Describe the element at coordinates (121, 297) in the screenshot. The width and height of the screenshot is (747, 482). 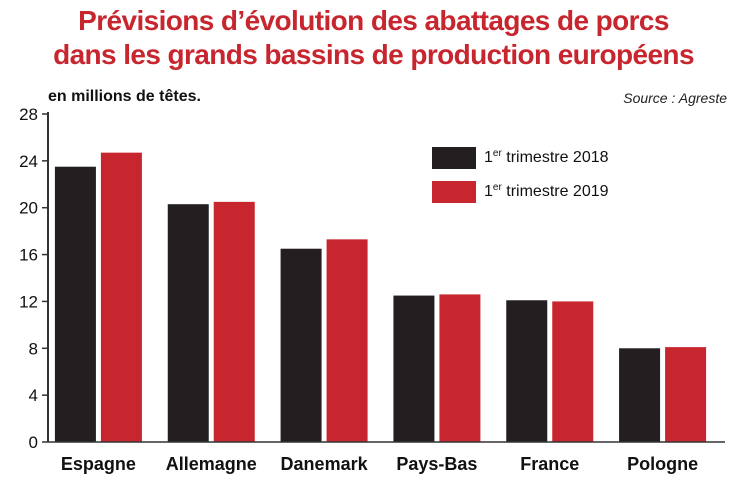
I see `bar-2019-espagne` at that location.